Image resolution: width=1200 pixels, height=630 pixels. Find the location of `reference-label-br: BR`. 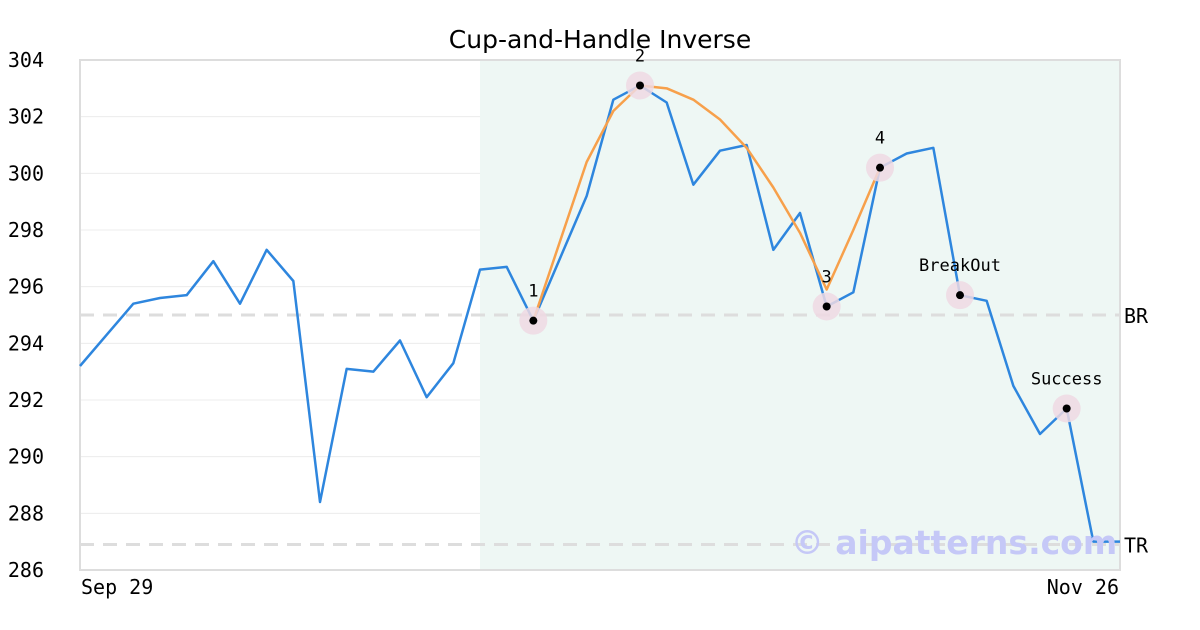

reference-label-br: BR is located at coordinates (1136, 316).